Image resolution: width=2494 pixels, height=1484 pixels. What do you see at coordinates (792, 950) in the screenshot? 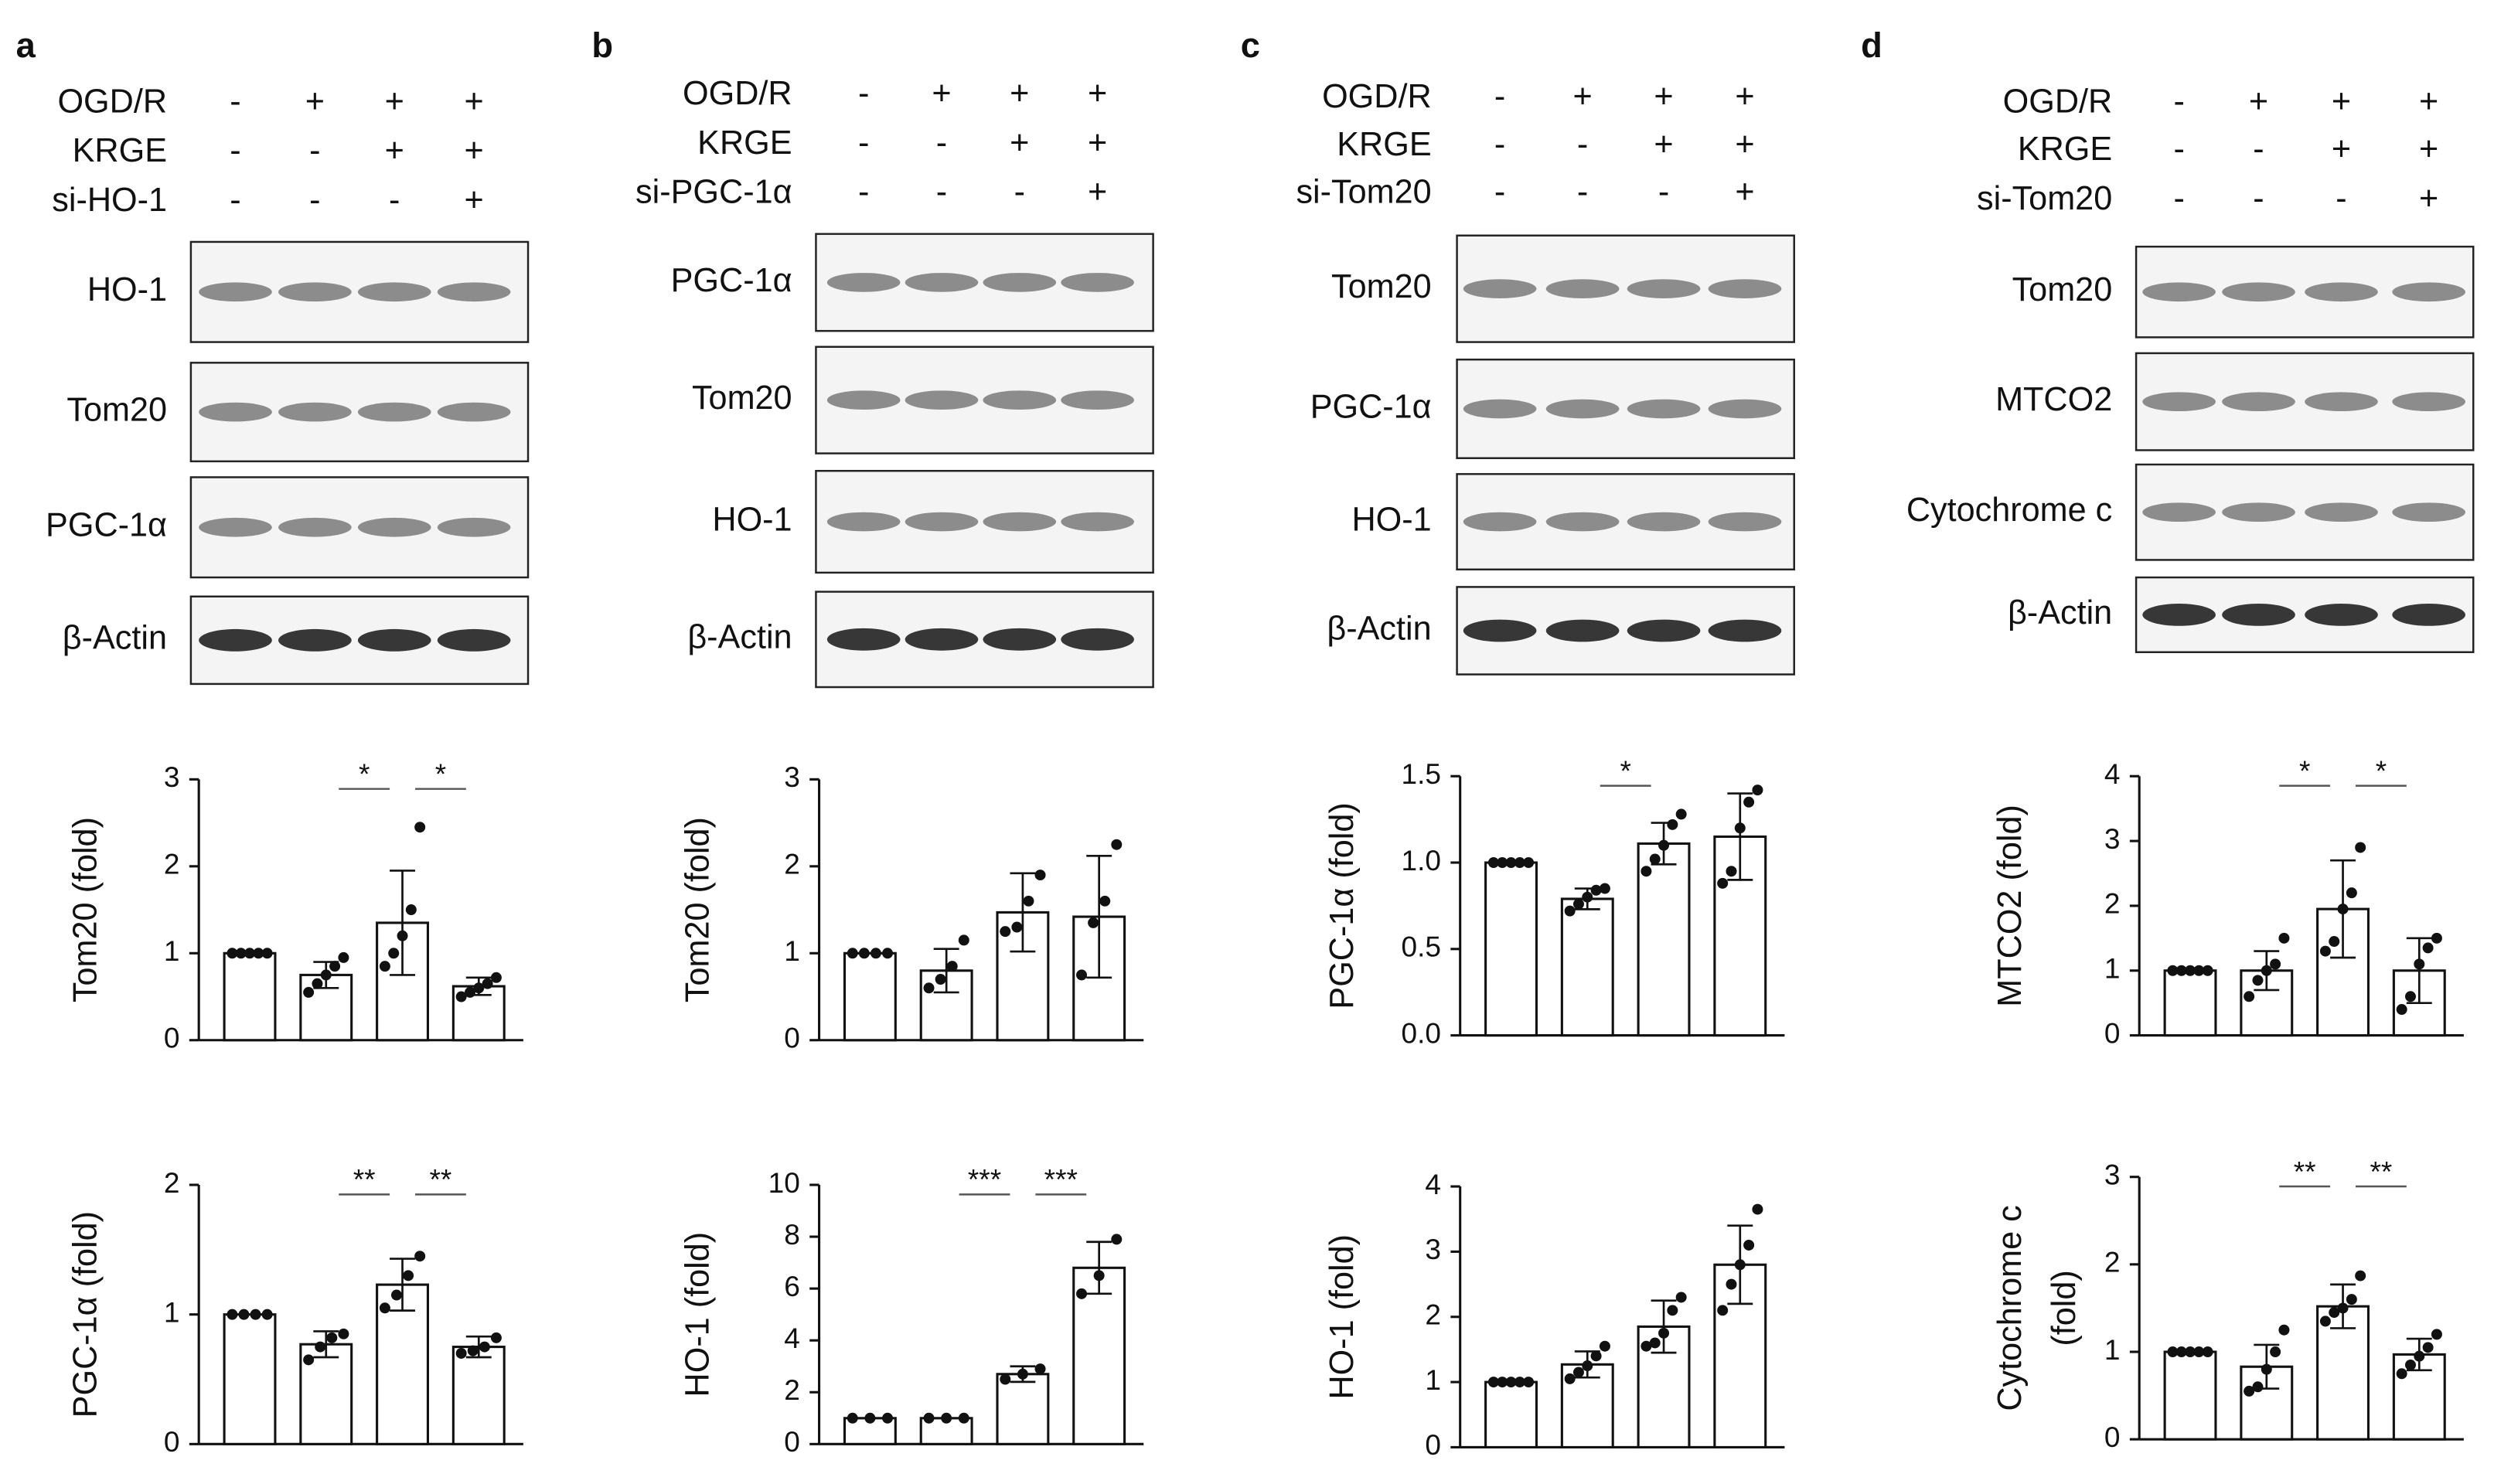
I see `y-tick-label: 1` at bounding box center [792, 950].